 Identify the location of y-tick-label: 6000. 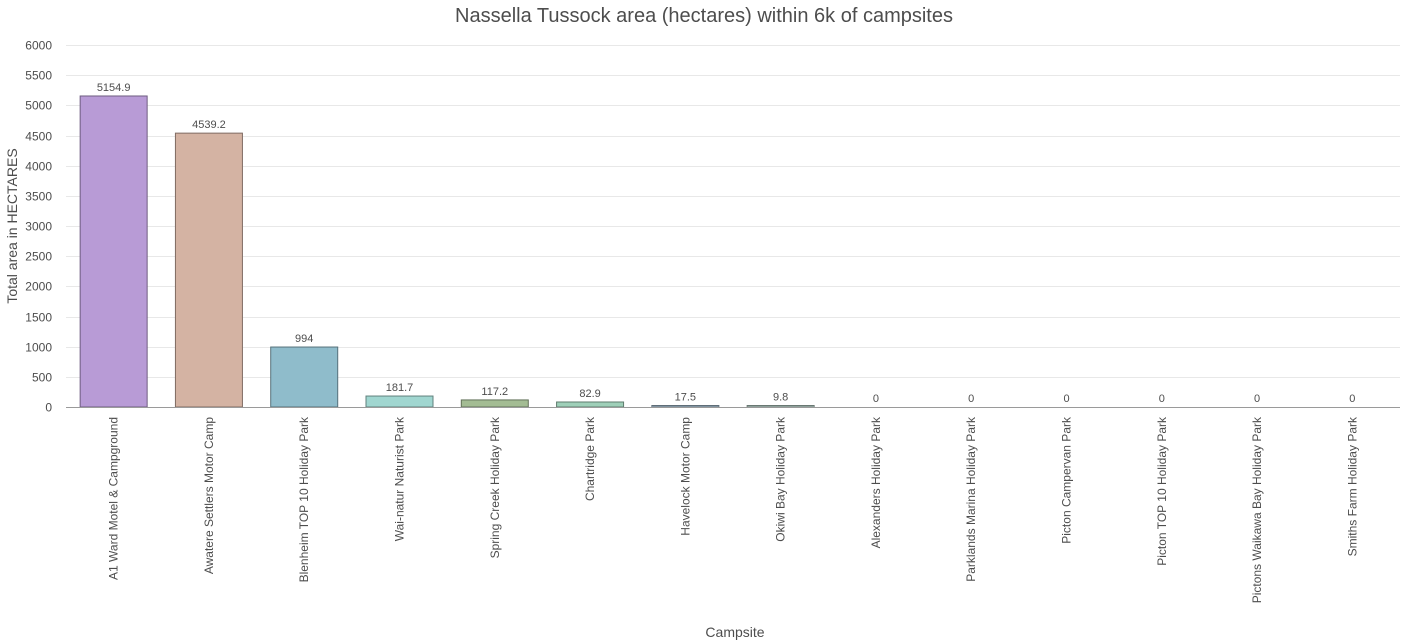
(38, 46).